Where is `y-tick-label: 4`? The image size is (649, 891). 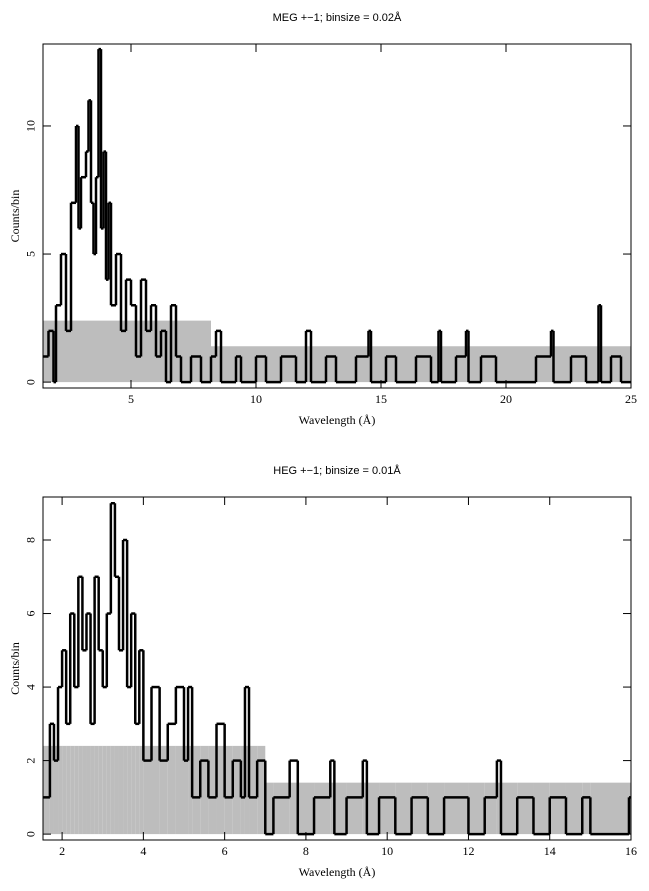 y-tick-label: 4 is located at coordinates (31, 687).